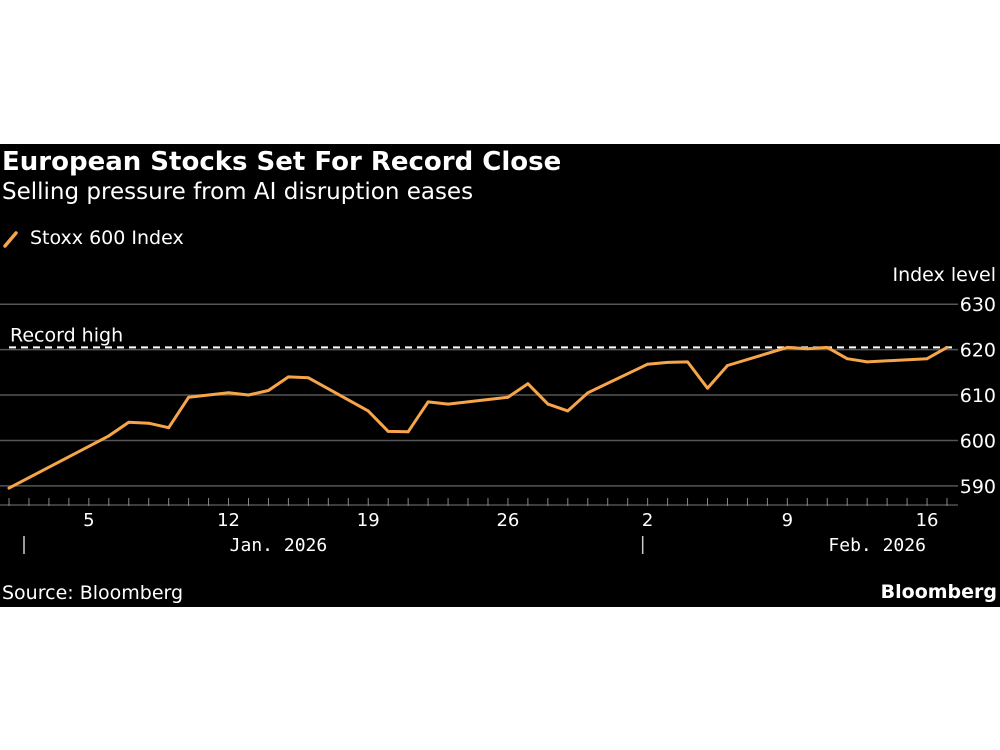 Image resolution: width=1000 pixels, height=750 pixels. I want to click on y-axis-title: Index level, so click(944, 275).